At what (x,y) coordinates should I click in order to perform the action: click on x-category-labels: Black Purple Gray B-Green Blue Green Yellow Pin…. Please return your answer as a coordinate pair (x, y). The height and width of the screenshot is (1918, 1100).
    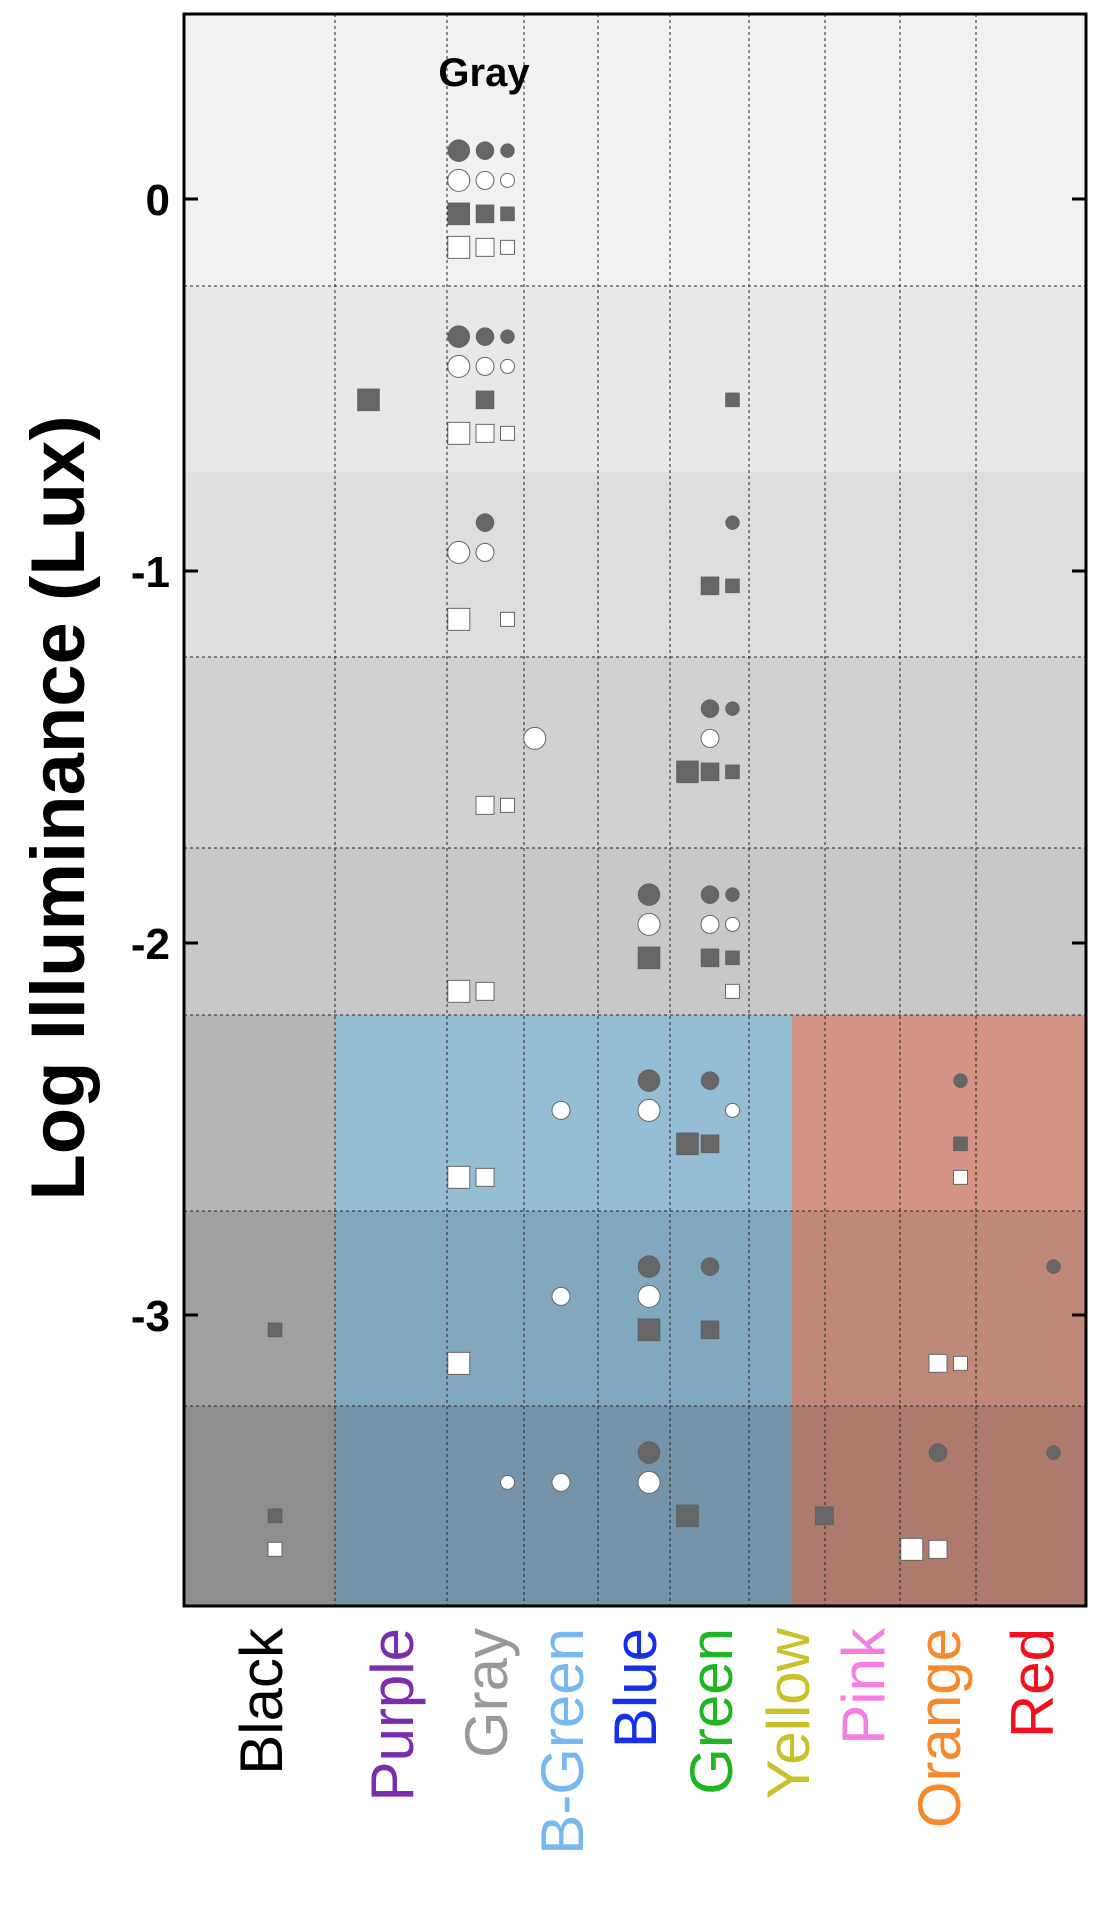
    Looking at the image, I should click on (647, 1741).